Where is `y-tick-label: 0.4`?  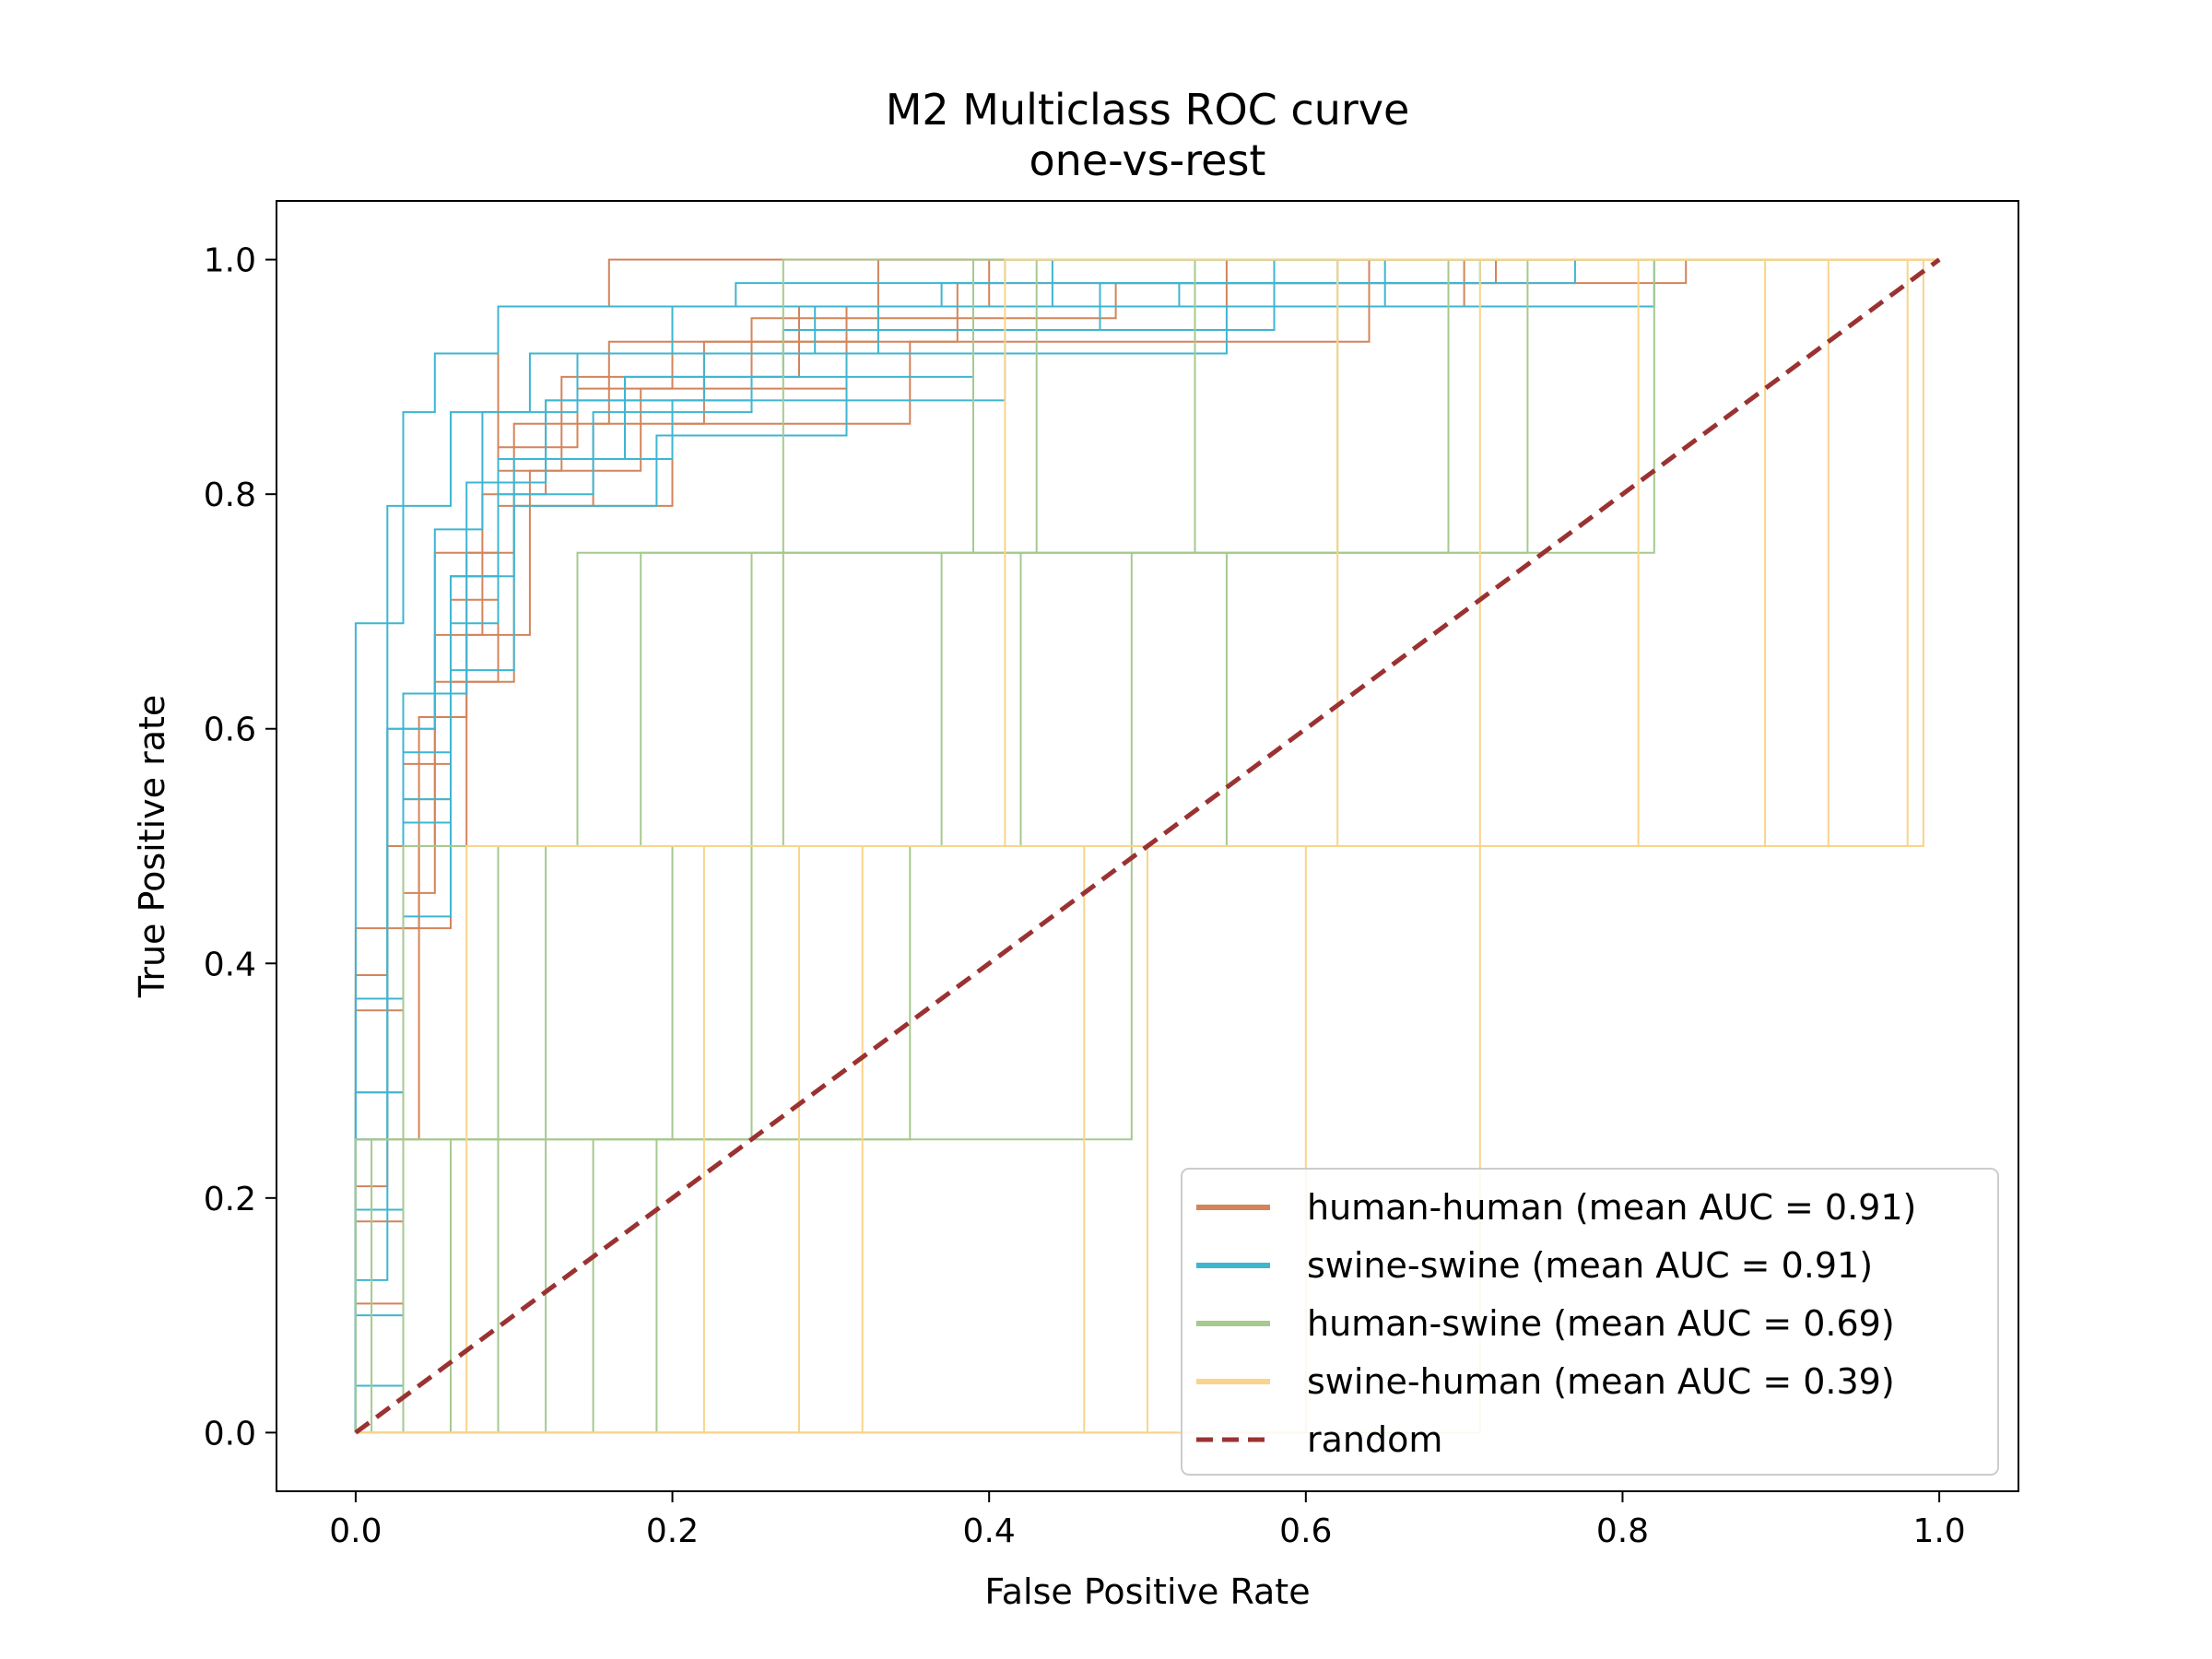
y-tick-label: 0.4 is located at coordinates (230, 964).